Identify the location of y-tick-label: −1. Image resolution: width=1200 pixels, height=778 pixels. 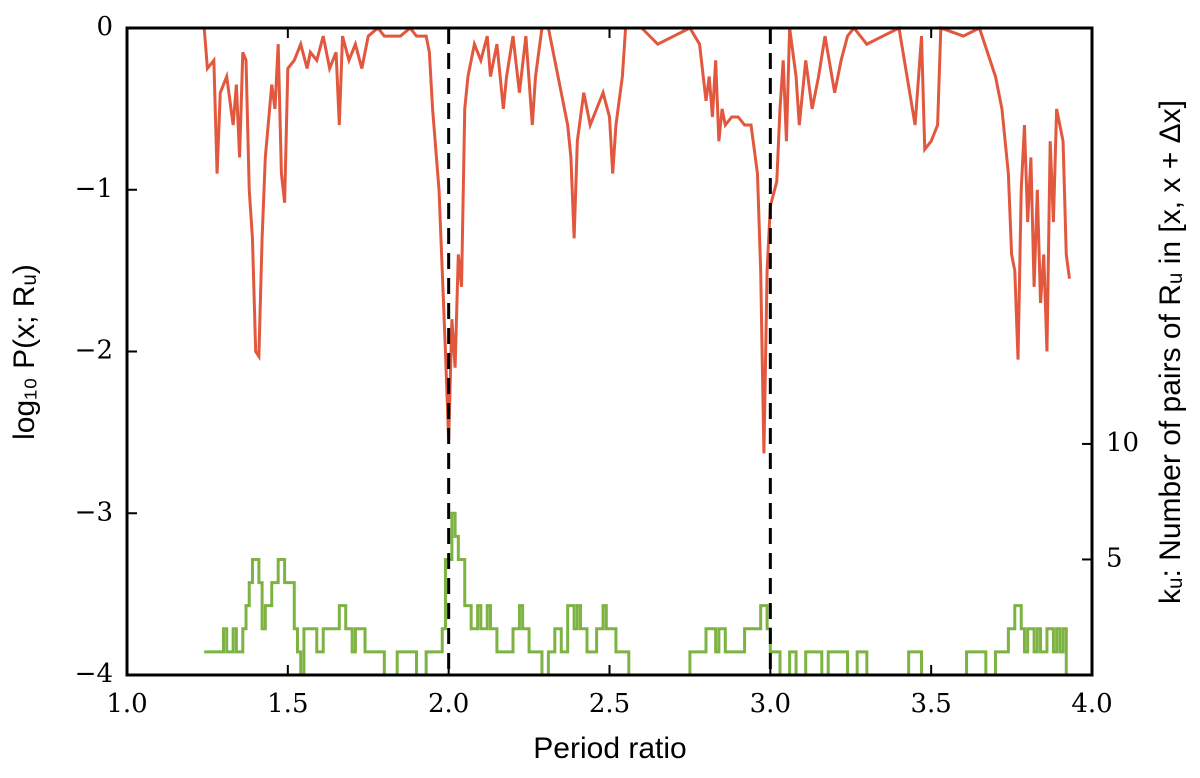
(94, 189).